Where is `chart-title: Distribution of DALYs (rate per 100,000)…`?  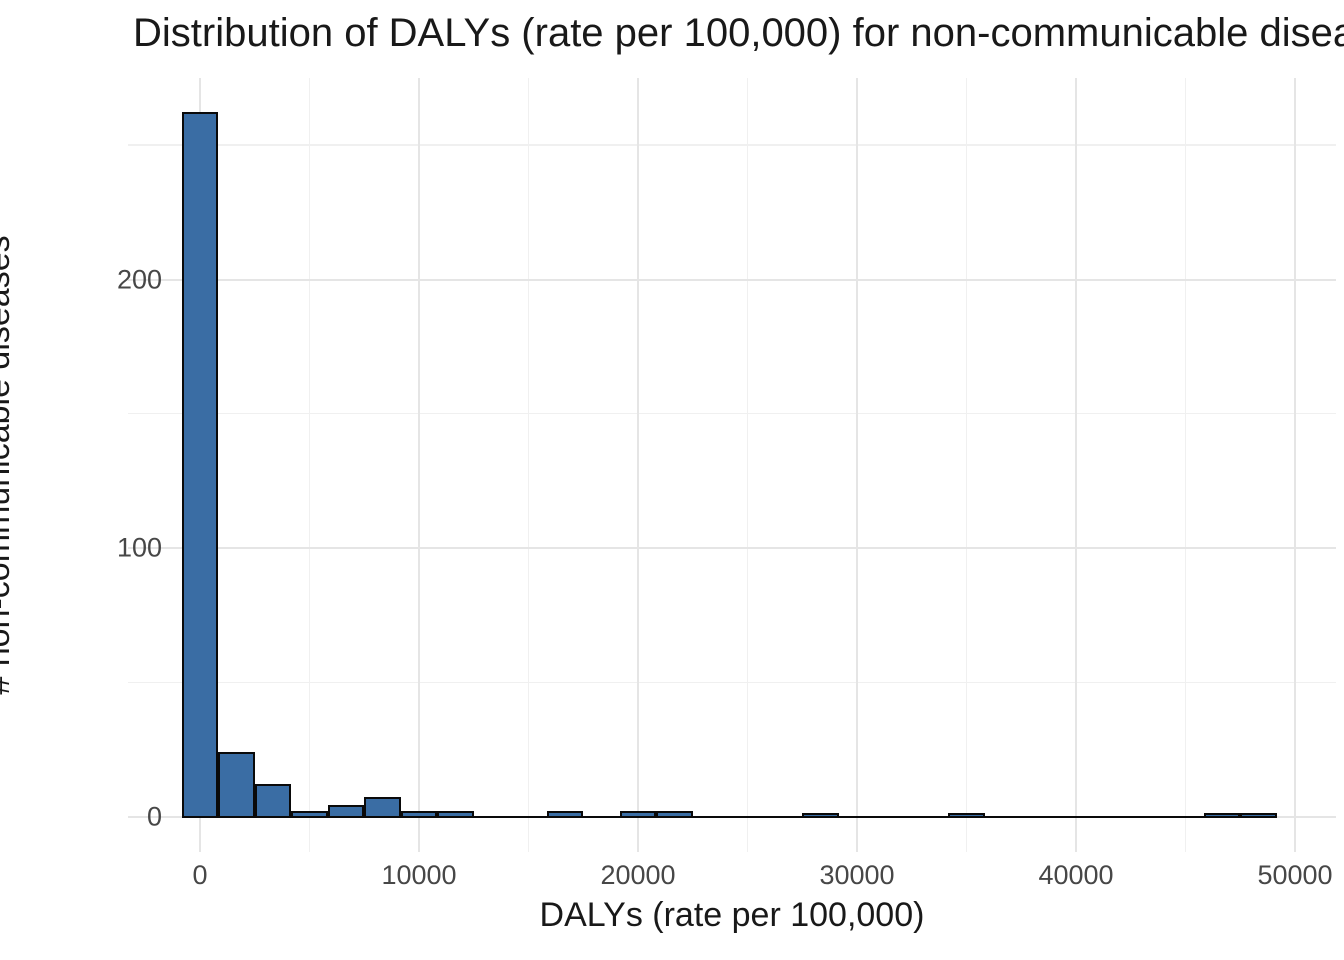
chart-title: Distribution of DALYs (rate per 100,000)… is located at coordinates (738, 33).